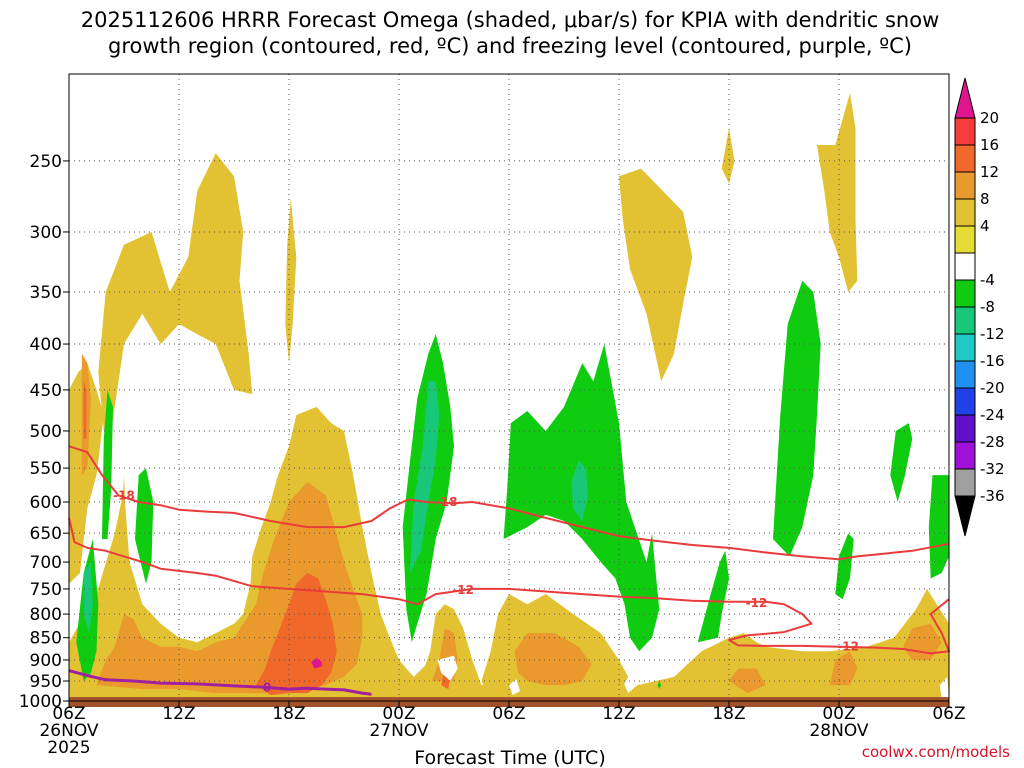 The height and width of the screenshot is (768, 1024). Describe the element at coordinates (46, 615) in the screenshot. I see `y-tick-label-800: 800` at that location.